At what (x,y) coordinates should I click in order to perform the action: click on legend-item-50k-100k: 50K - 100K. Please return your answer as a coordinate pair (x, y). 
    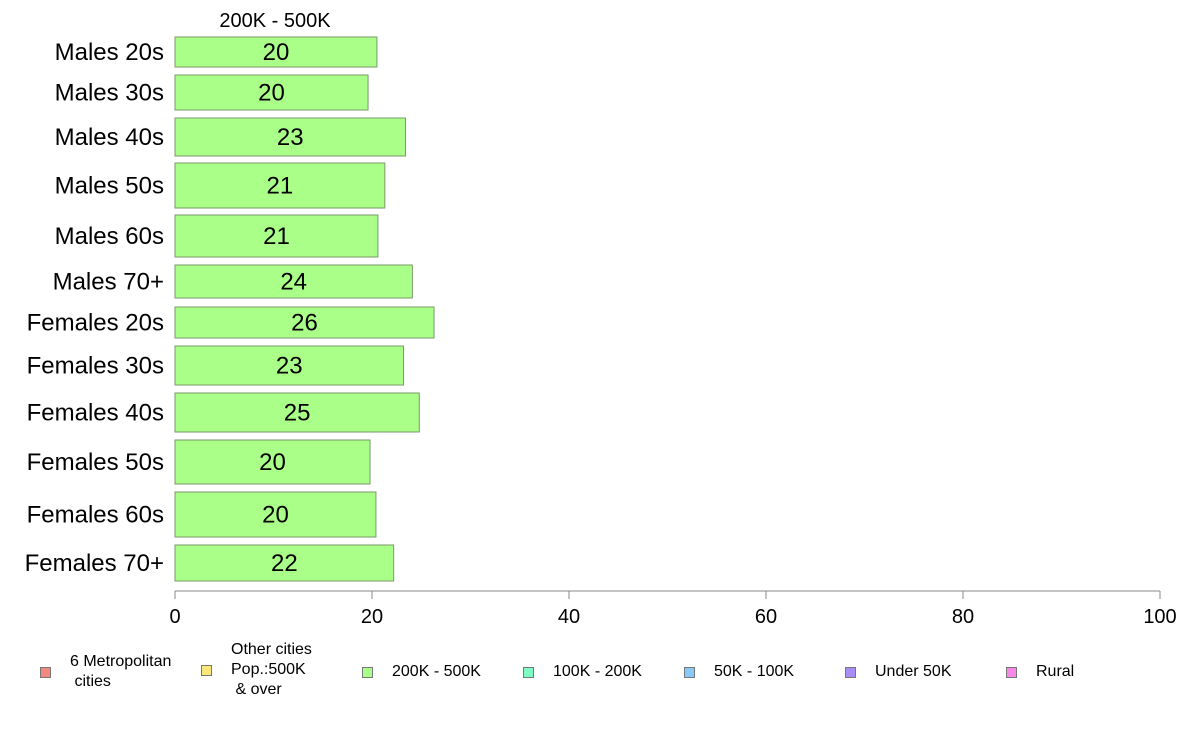
    Looking at the image, I should click on (739, 672).